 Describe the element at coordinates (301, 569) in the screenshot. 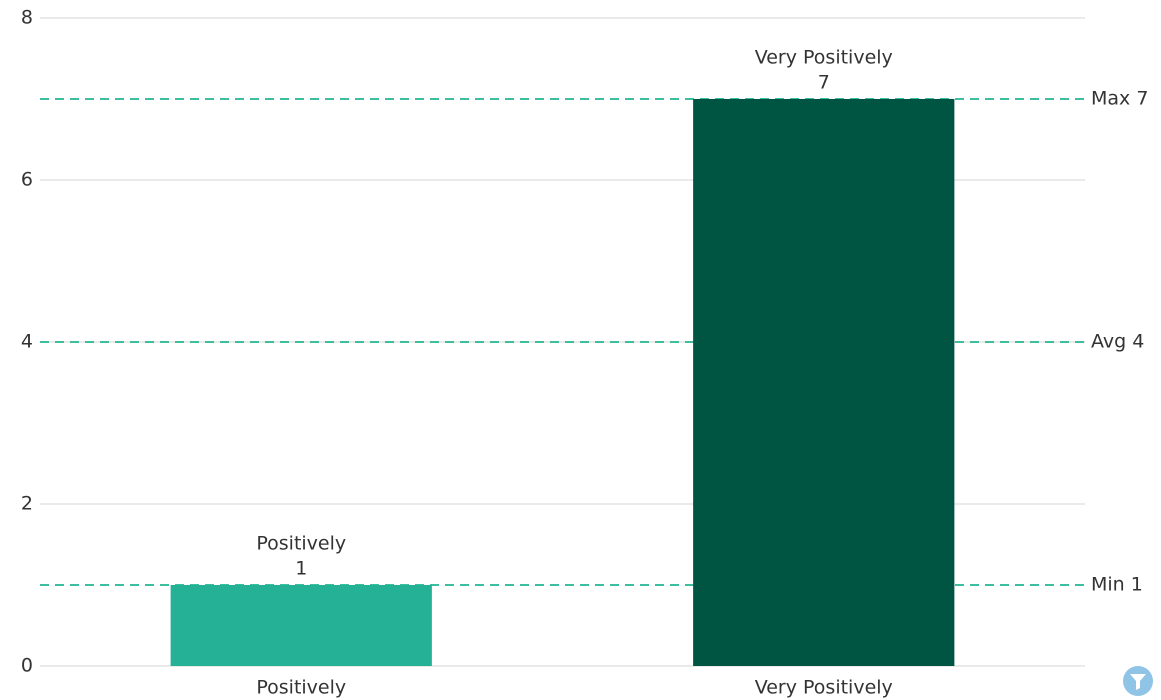

I see `data-label-value: 1` at that location.